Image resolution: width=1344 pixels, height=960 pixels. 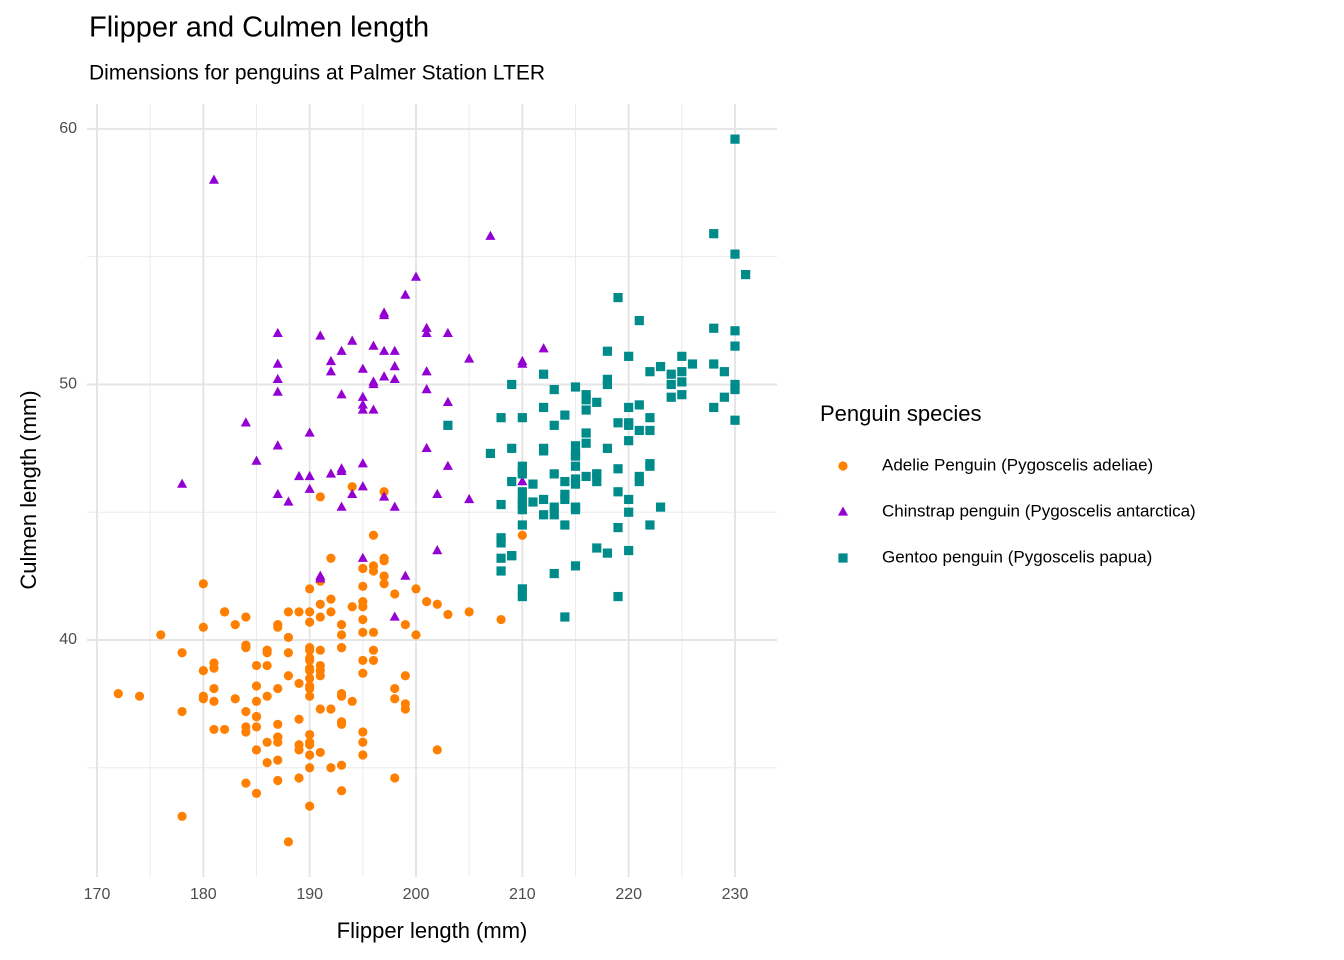 What do you see at coordinates (68, 639) in the screenshot?
I see `y-tick-label: 40` at bounding box center [68, 639].